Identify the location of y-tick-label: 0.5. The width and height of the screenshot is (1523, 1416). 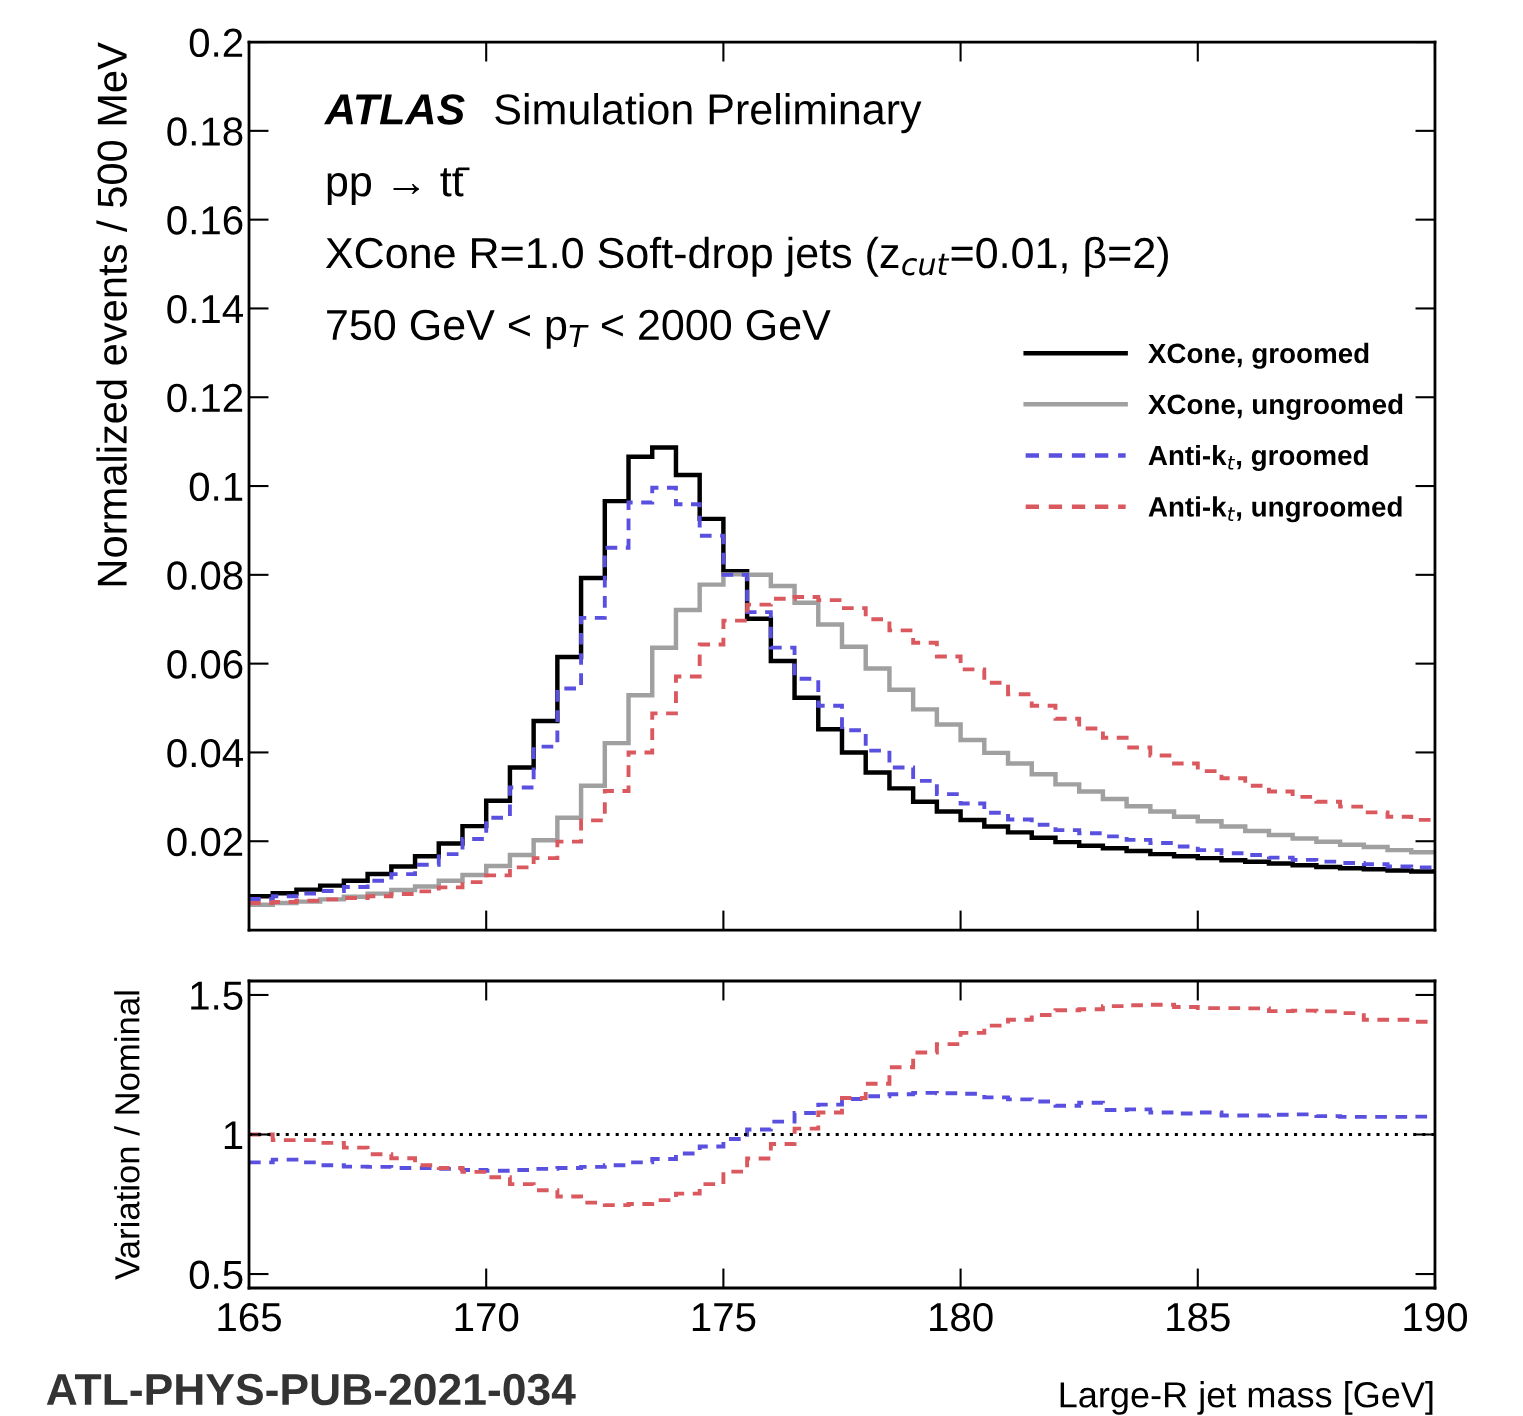
(216, 1275).